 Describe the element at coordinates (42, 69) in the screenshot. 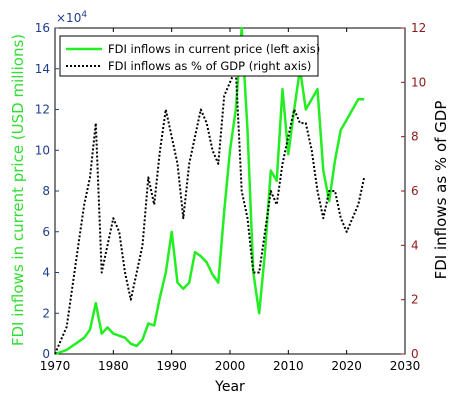

I see `y-left-tick-label: 14` at that location.